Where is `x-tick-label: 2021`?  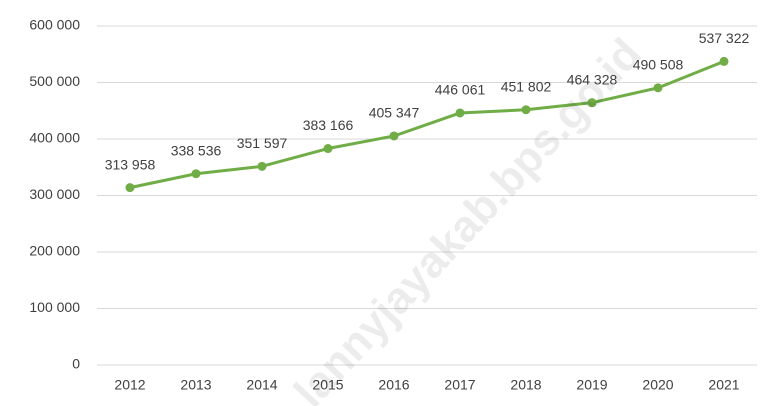 x-tick-label: 2021 is located at coordinates (723, 385).